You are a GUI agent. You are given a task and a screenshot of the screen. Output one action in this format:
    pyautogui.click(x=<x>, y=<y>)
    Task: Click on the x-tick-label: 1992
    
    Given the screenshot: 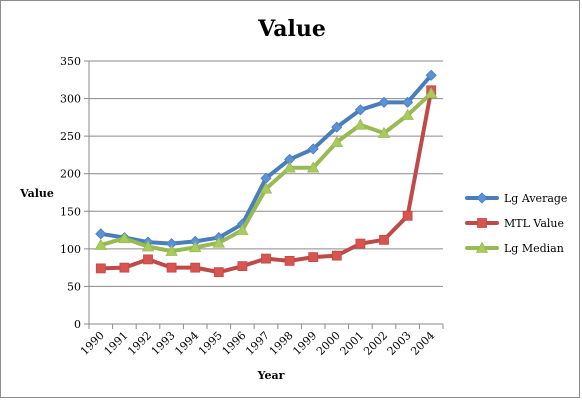 What is the action you would take?
    pyautogui.click(x=139, y=343)
    